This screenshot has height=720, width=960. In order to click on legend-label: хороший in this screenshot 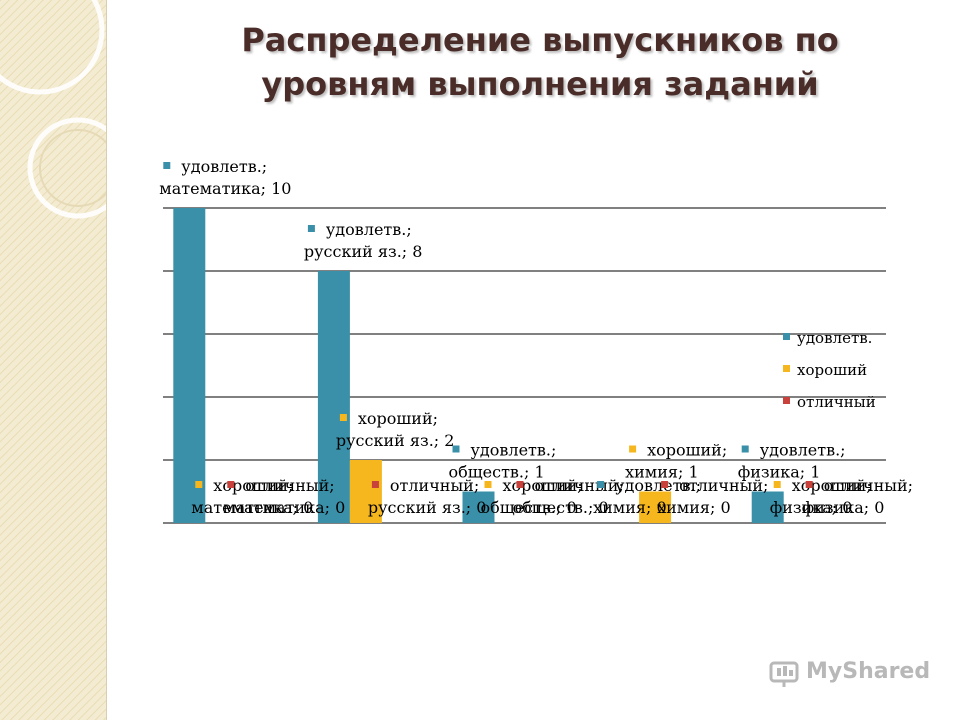, I will do `click(832, 370)`.